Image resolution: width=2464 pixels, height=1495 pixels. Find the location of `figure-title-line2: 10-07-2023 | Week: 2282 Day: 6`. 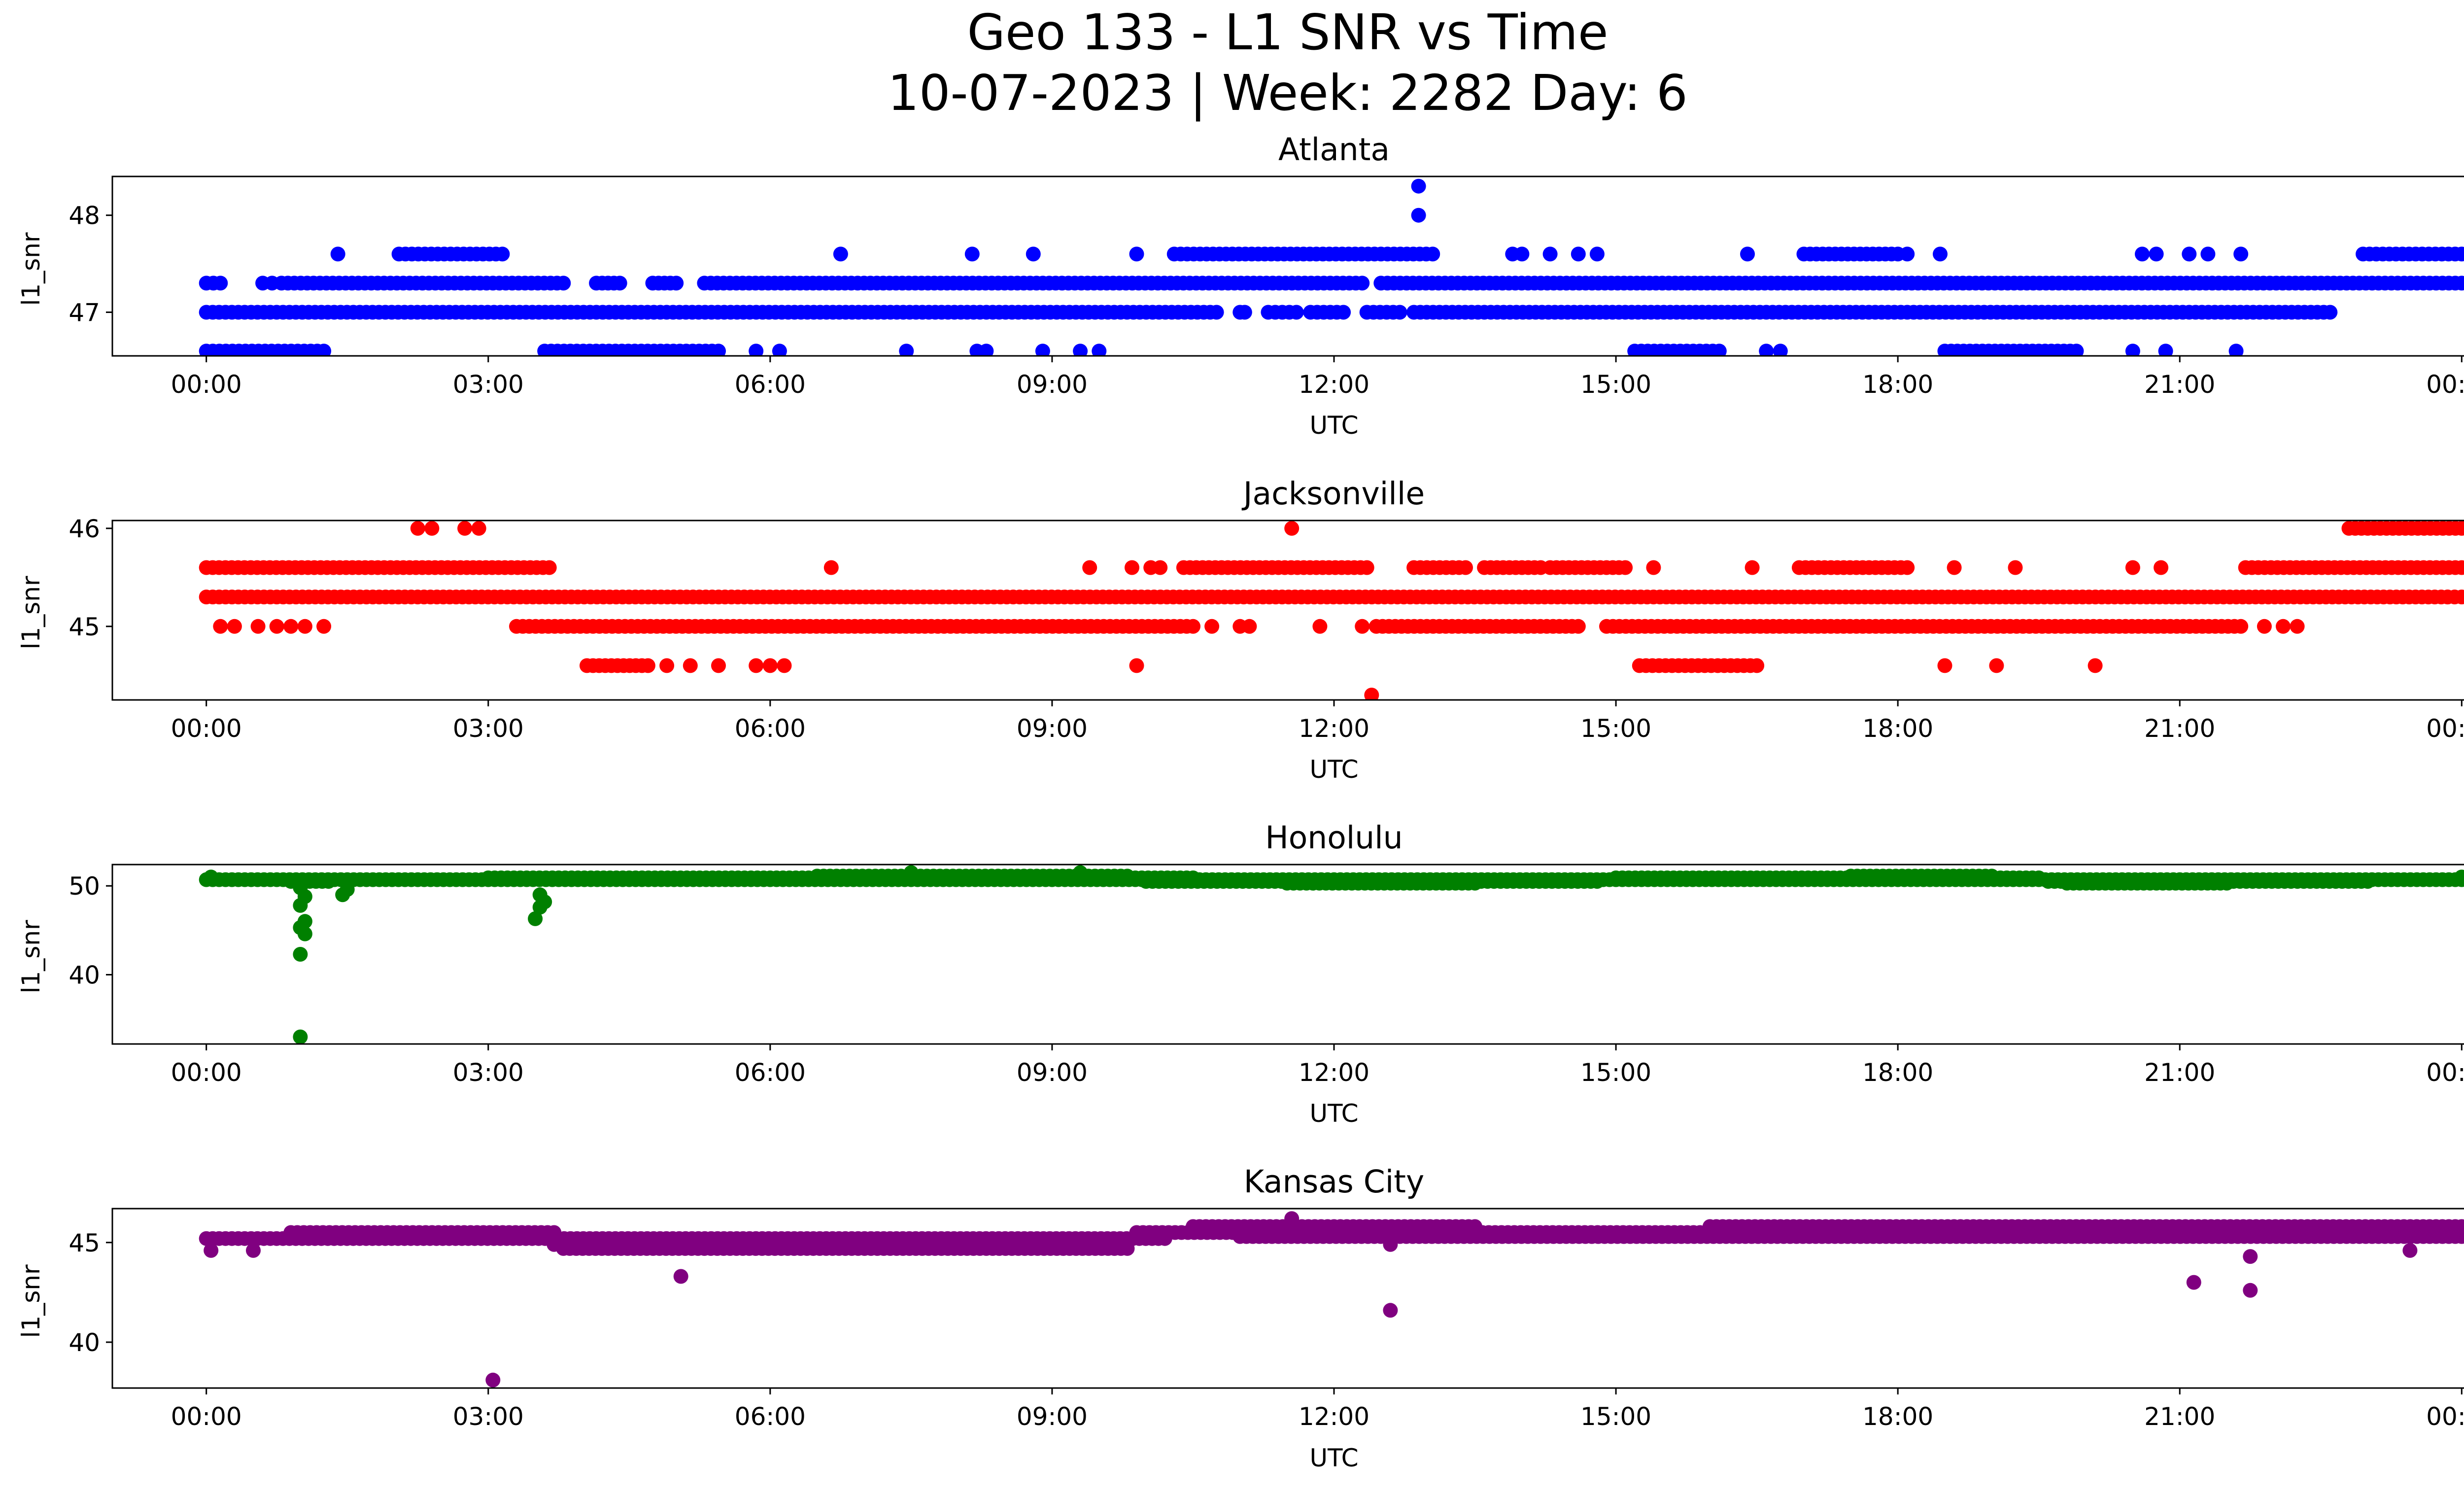

figure-title-line2: 10-07-2023 | Week: 2282 Day: 6 is located at coordinates (1287, 93).